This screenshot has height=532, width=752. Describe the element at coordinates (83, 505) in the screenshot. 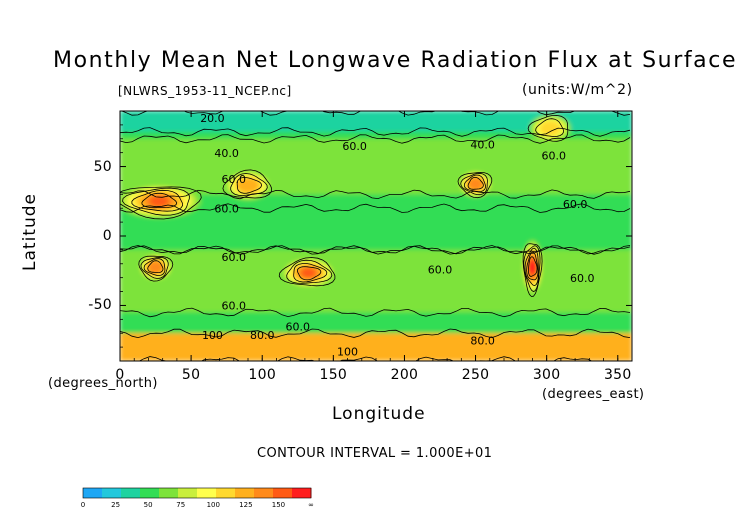

I see `colorbar-label: 0` at that location.